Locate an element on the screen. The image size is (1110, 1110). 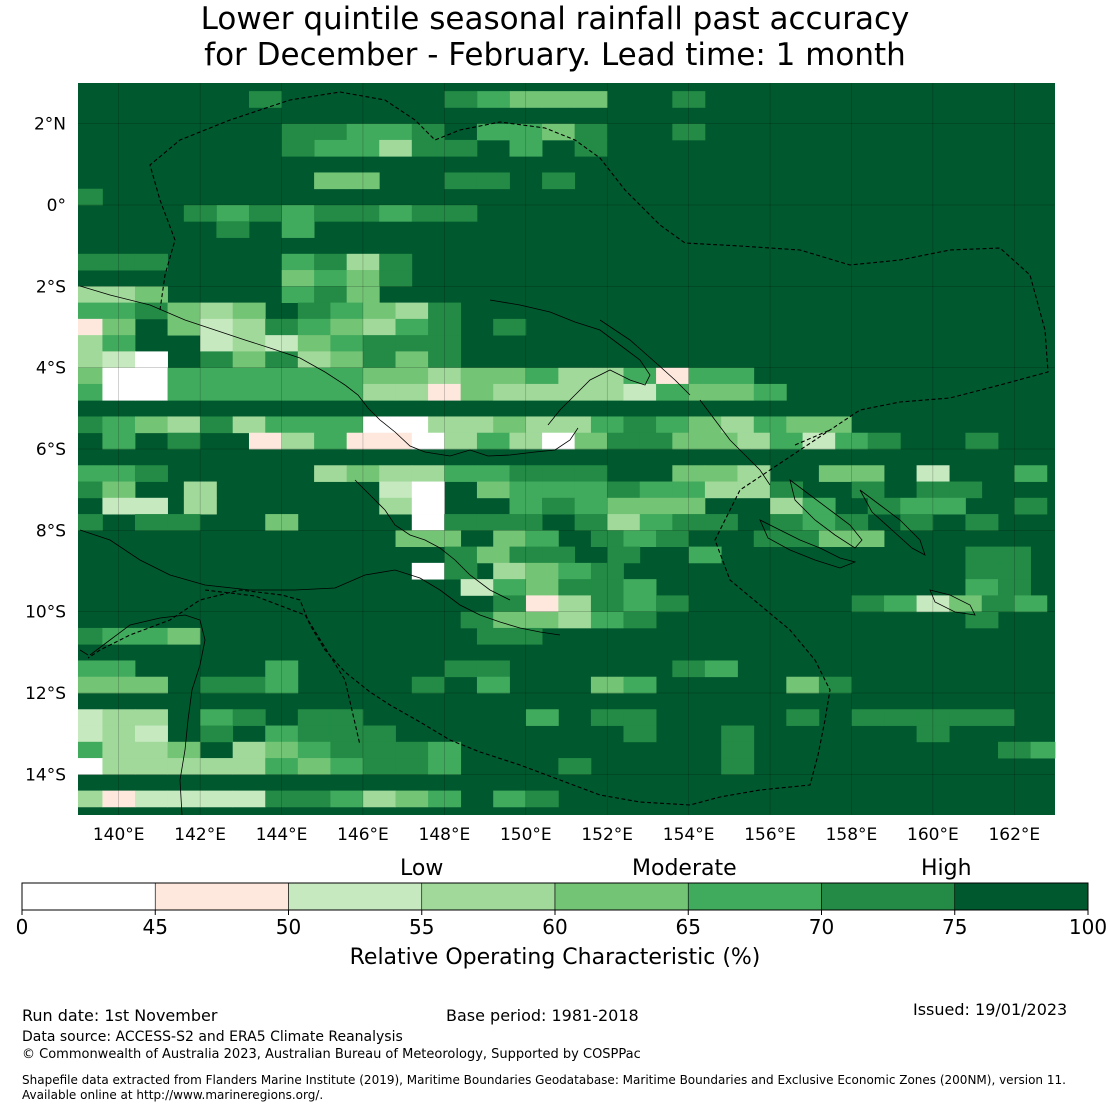
latitude-tick-label: 2°N is located at coordinates (50, 125).